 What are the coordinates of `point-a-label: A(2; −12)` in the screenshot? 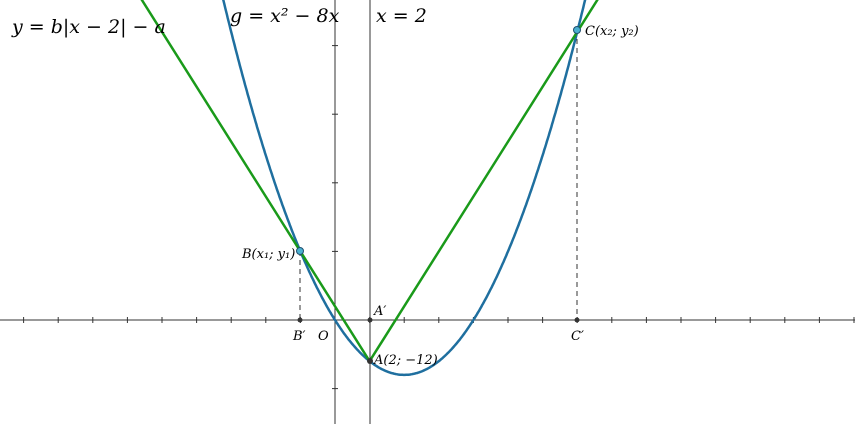 It's located at (405, 360).